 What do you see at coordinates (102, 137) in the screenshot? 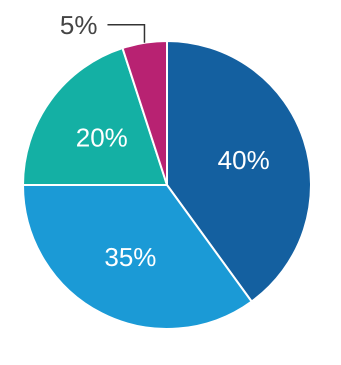
I see `data-label: 20%` at bounding box center [102, 137].